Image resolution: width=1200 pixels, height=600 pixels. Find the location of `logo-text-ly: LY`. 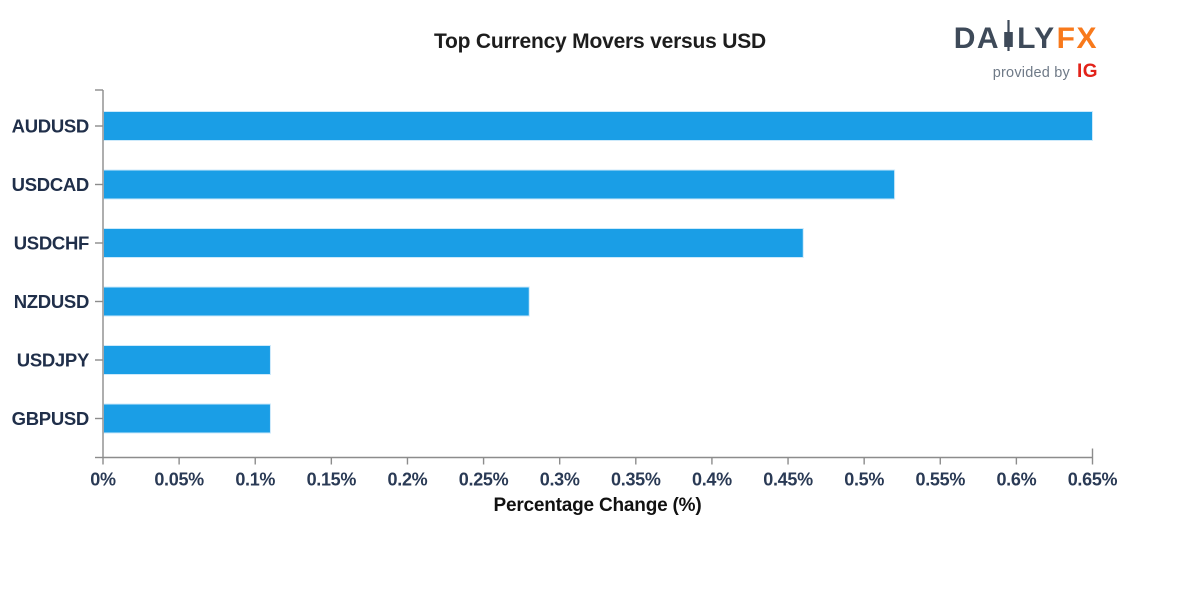

logo-text-ly: LY is located at coordinates (1036, 38).